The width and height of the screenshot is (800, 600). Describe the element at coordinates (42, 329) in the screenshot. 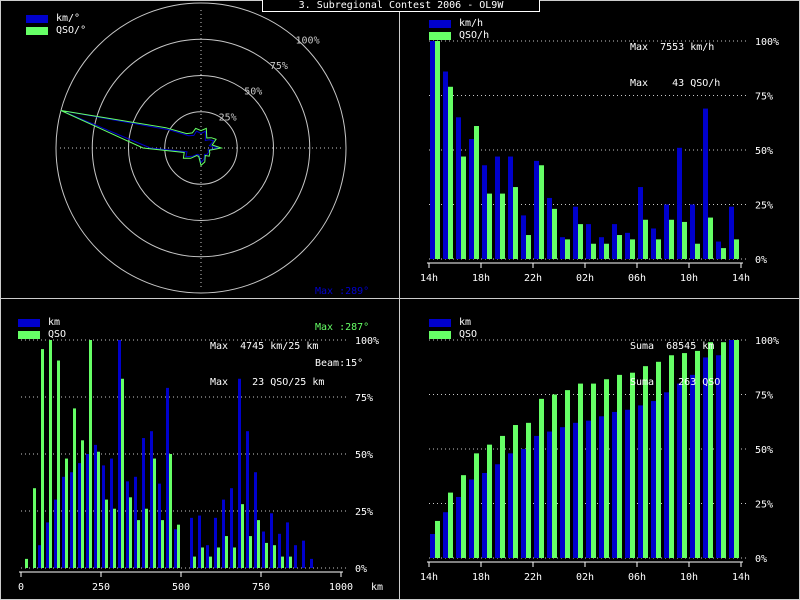

I see `distance-legend: km QSO` at that location.